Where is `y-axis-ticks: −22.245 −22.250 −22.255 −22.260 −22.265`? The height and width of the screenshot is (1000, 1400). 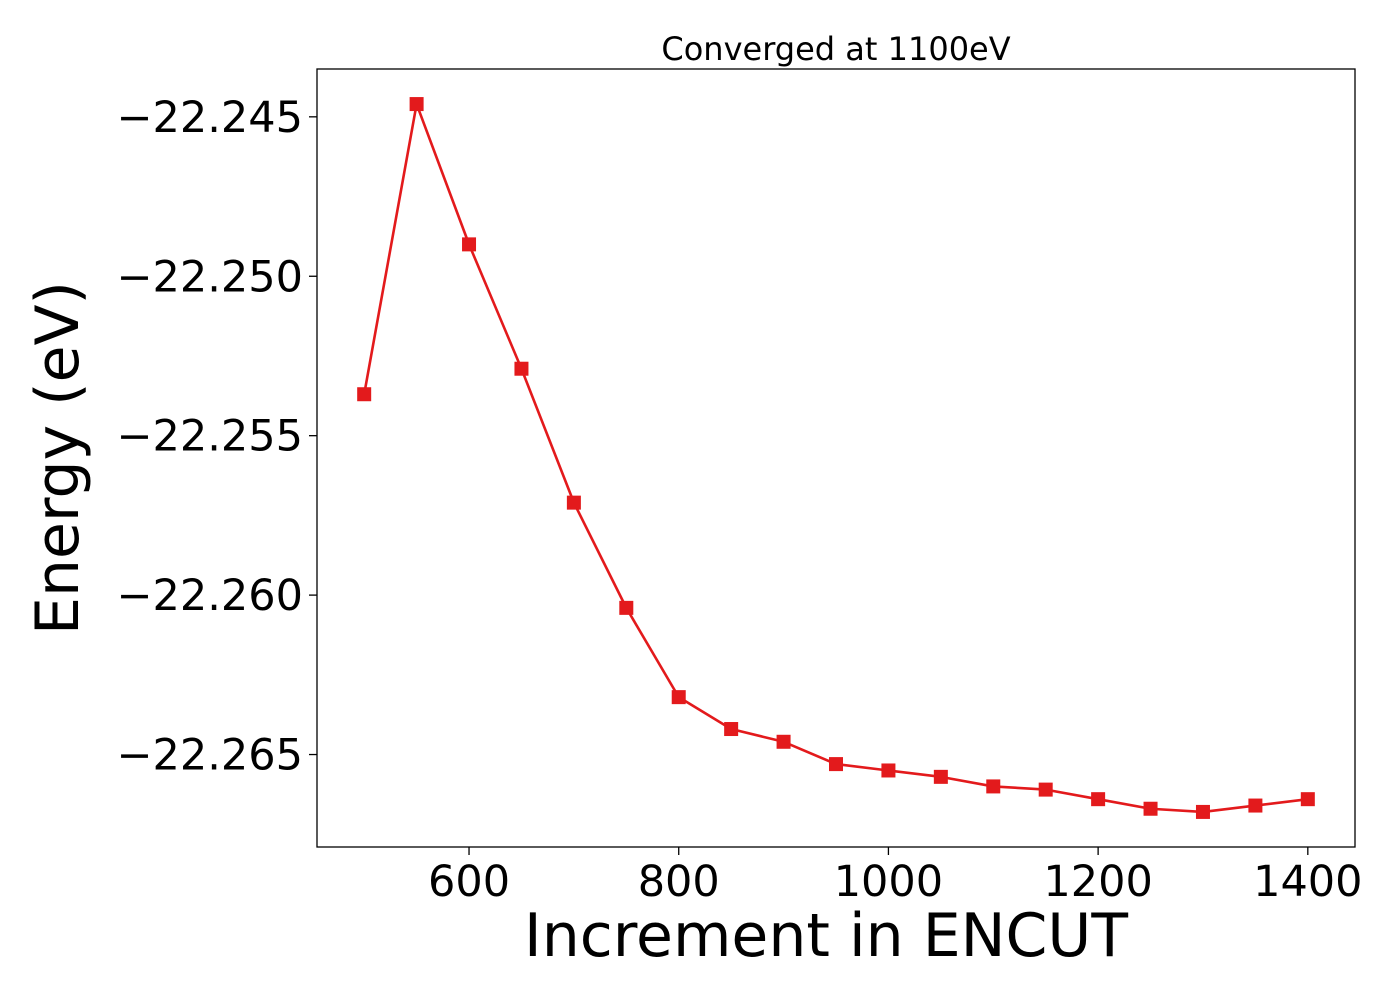
y-axis-ticks: −22.245 −22.250 −22.255 −22.260 −22.265 is located at coordinates (217, 437).